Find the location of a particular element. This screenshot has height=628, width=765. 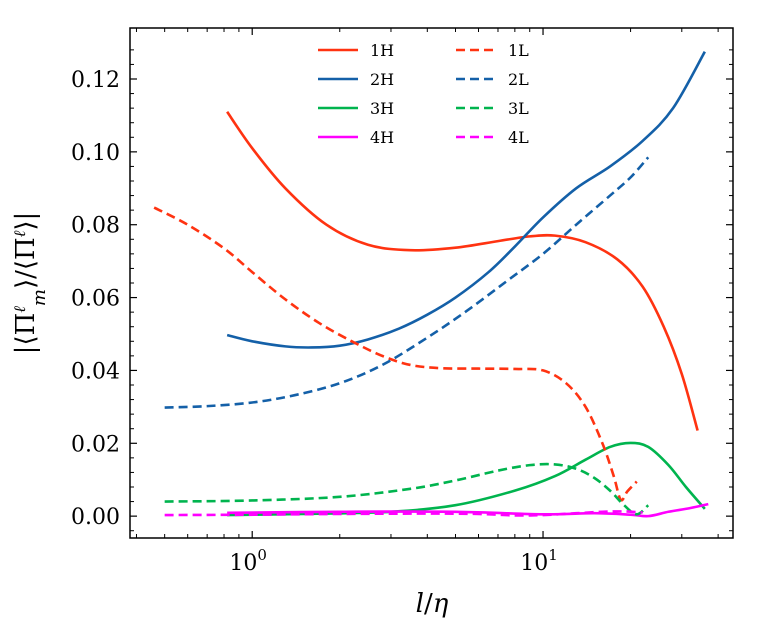

legend: 1H 2H 3H 4H 1L 2L 3L 4L is located at coordinates (423, 94).